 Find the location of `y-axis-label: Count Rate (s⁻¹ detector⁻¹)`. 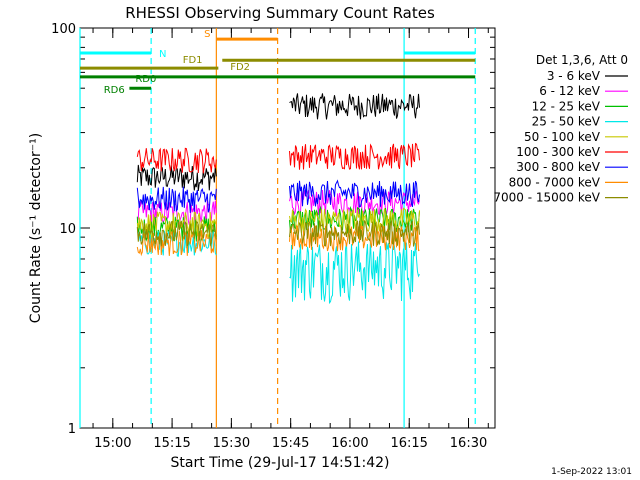

y-axis-label: Count Rate (s⁻¹ detector⁻¹) is located at coordinates (36, 228).